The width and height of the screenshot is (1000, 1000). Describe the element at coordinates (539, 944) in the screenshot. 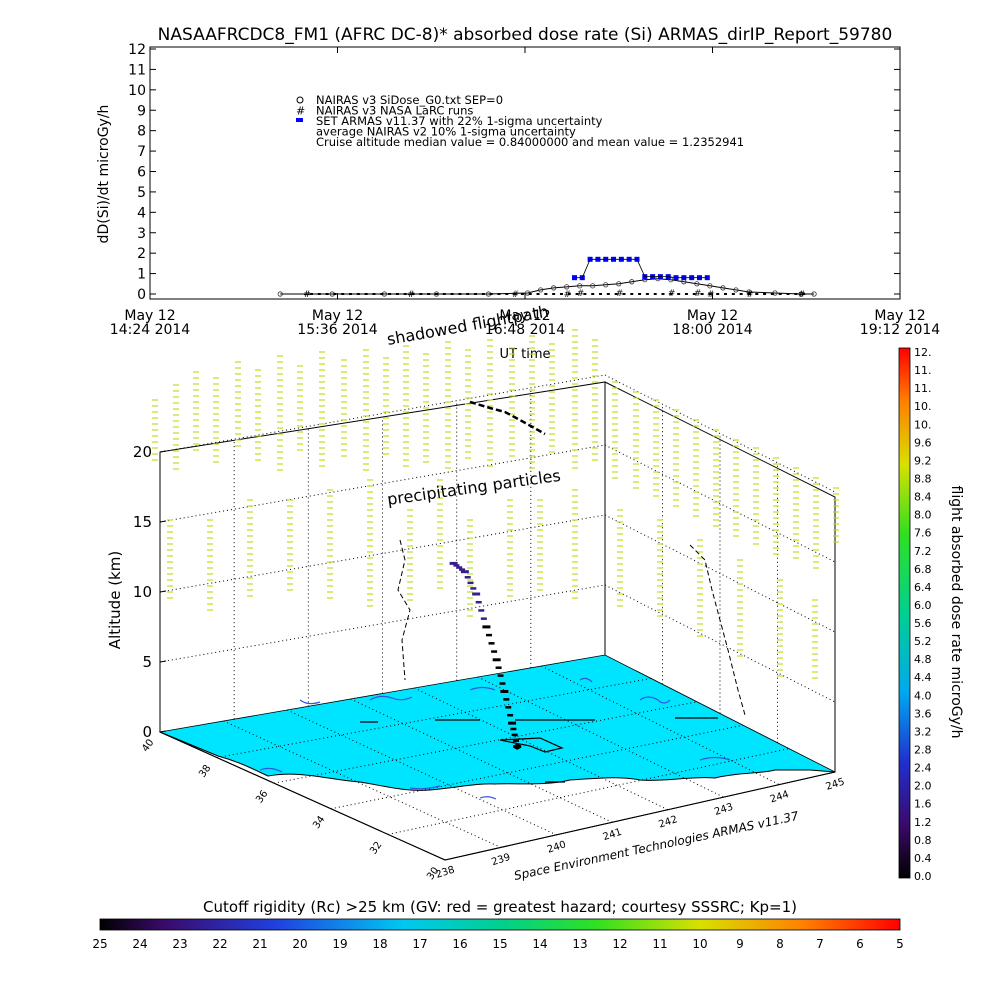

I see `rigidity-bar-tick-label: 14` at that location.